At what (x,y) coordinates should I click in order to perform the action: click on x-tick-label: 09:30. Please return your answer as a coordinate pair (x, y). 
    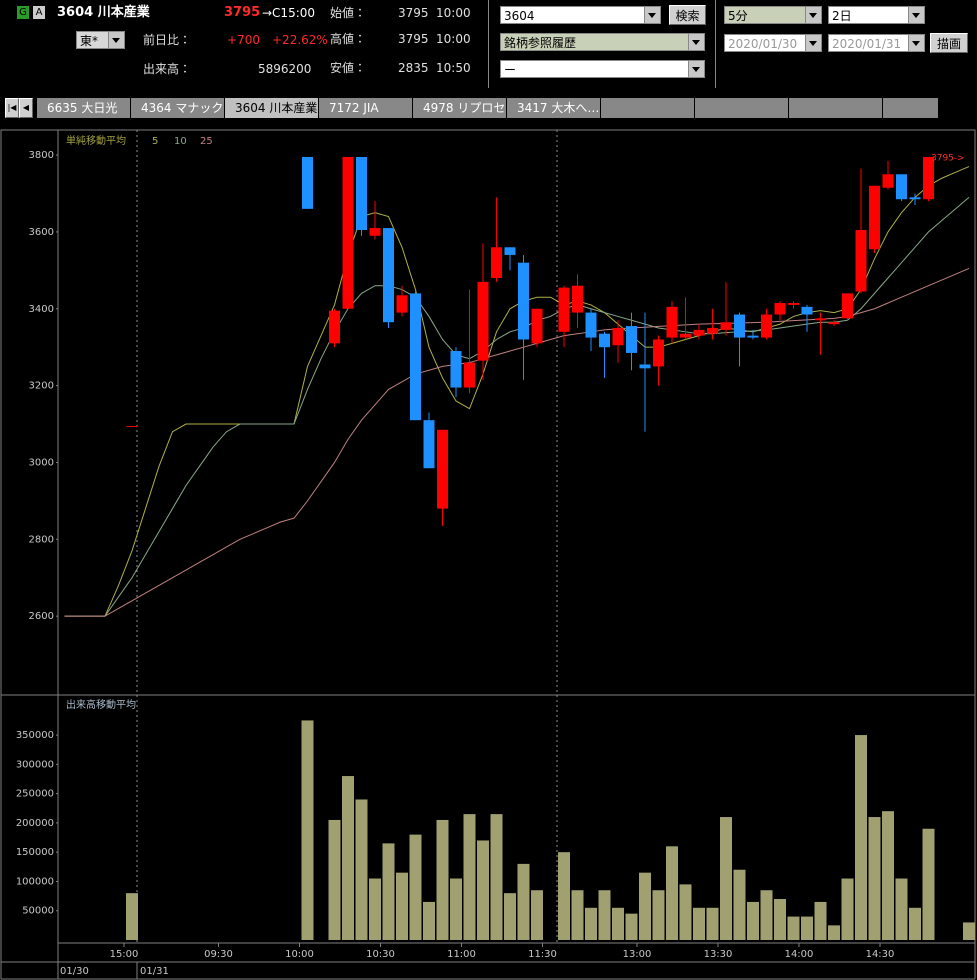
    Looking at the image, I should click on (218, 954).